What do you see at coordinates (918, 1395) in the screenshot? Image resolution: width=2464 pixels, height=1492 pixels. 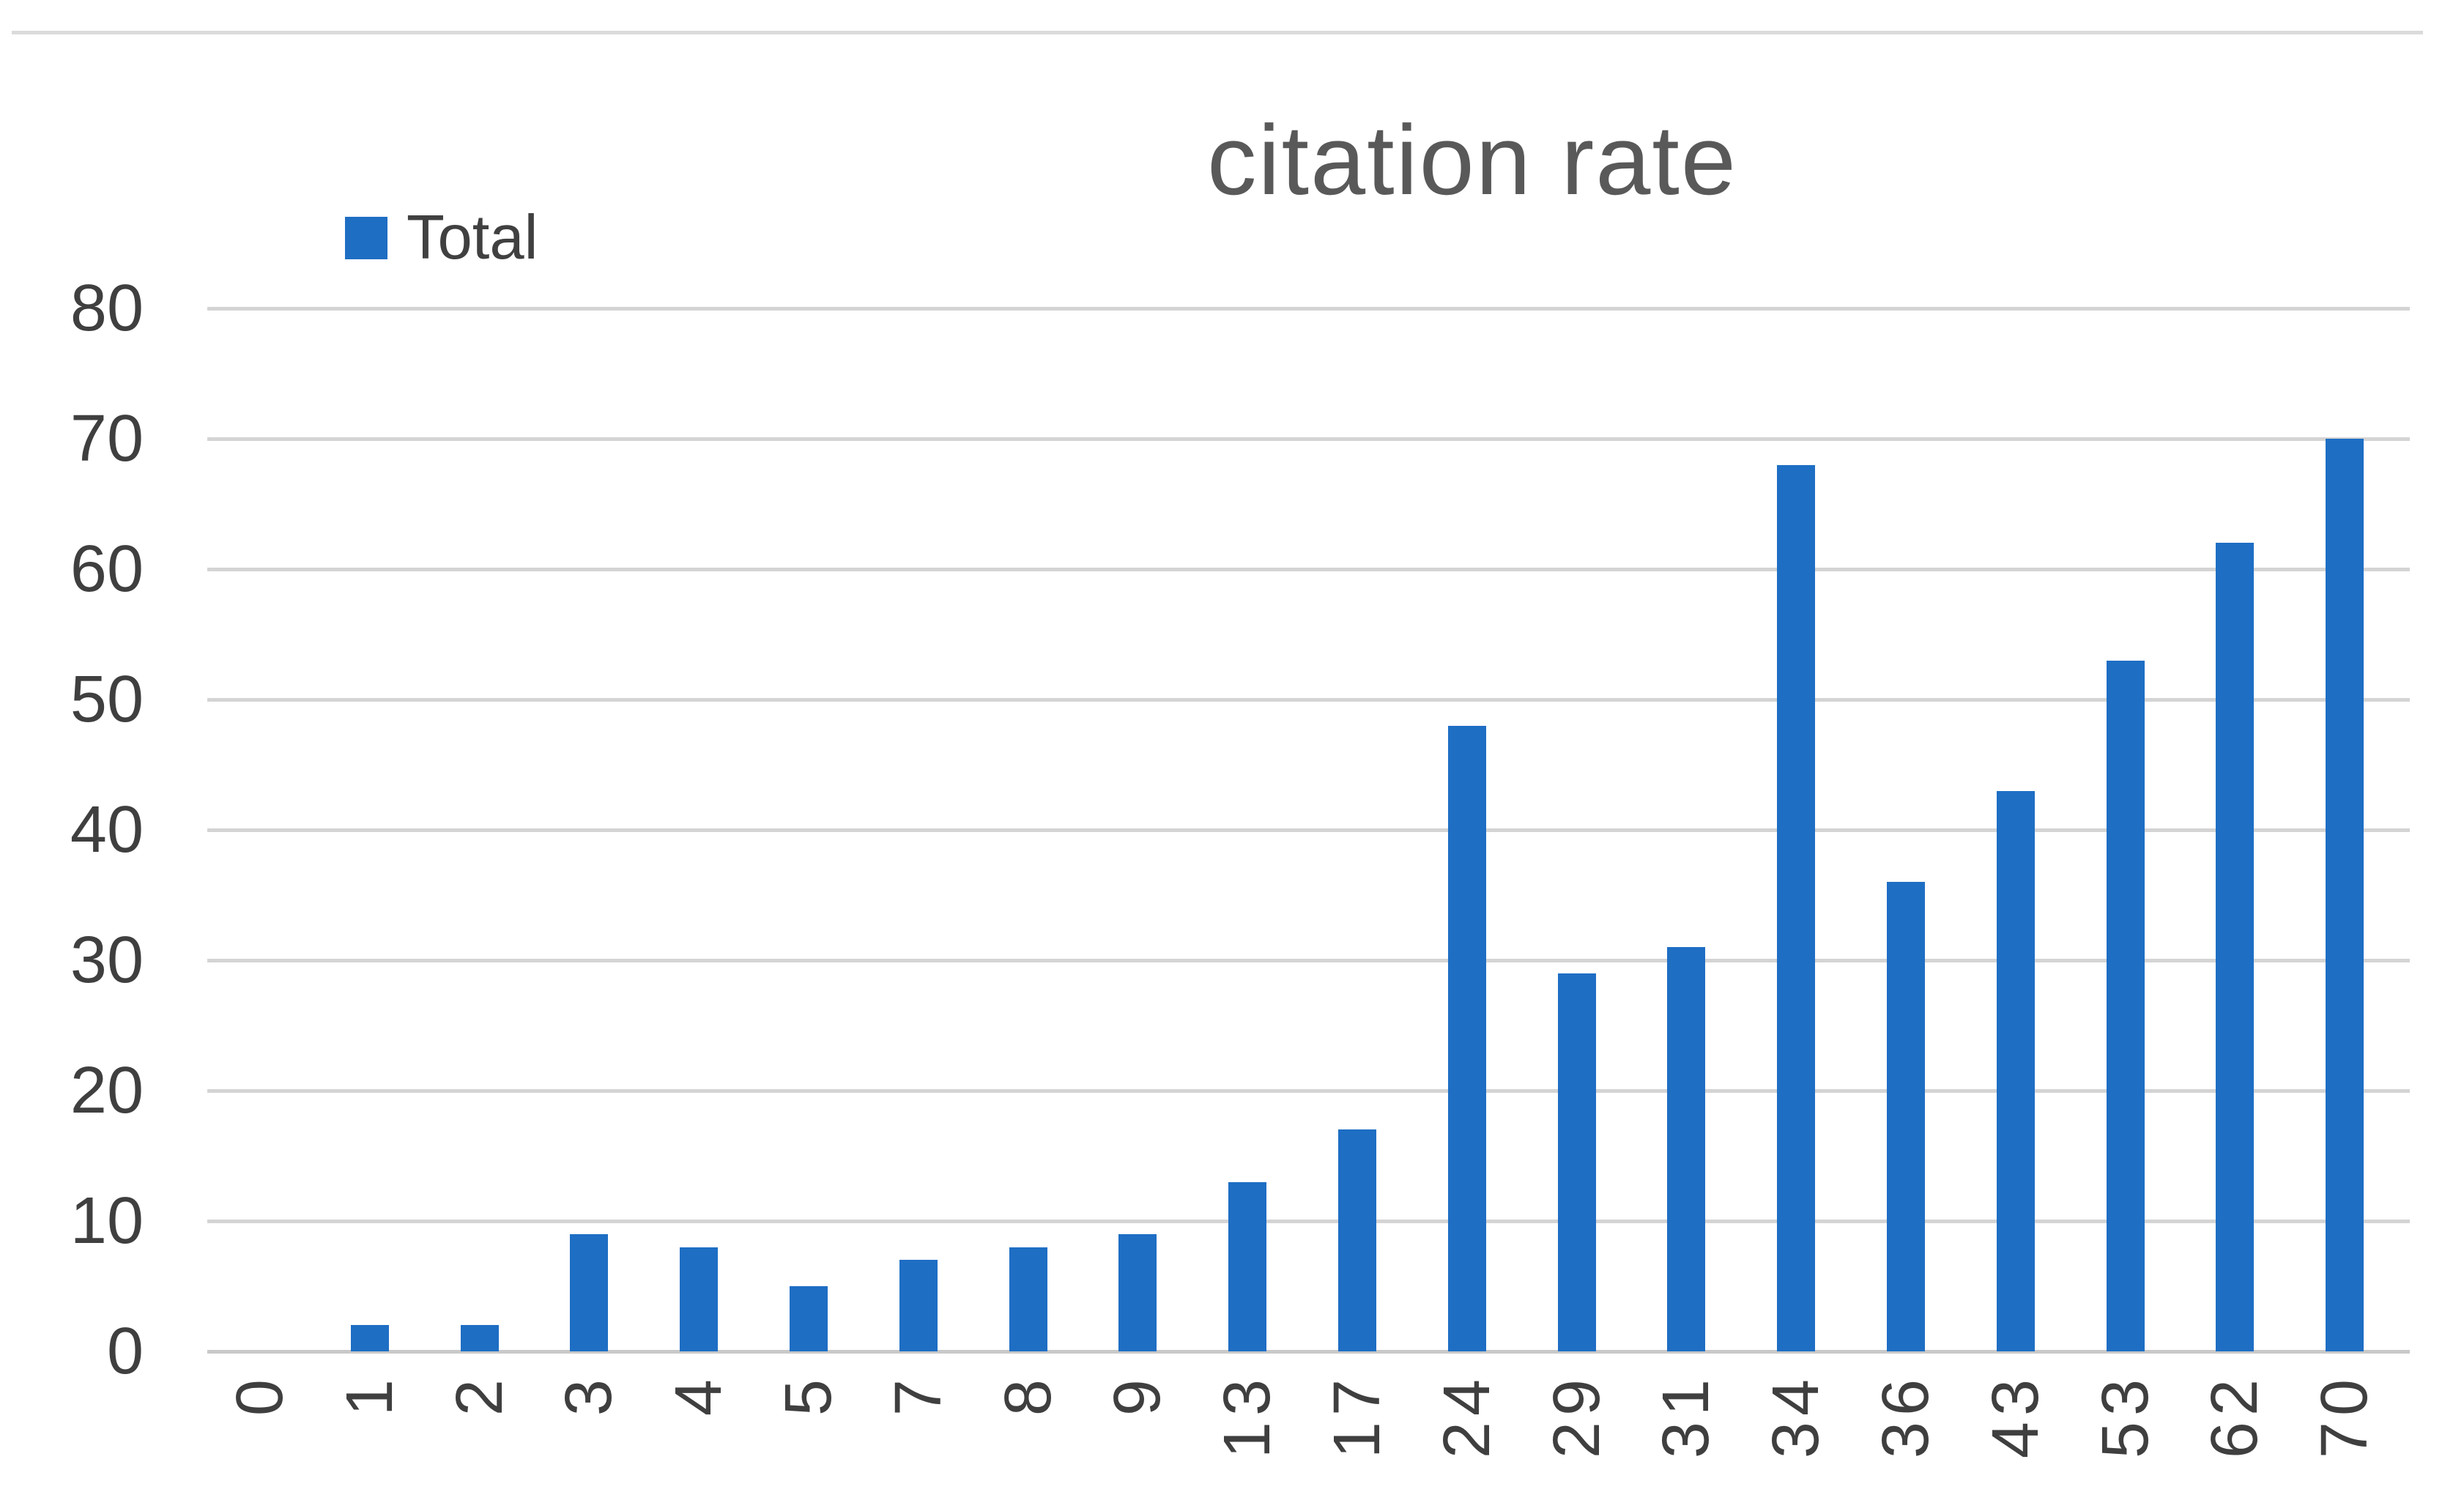 I see `x-tick-label: 7` at bounding box center [918, 1395].